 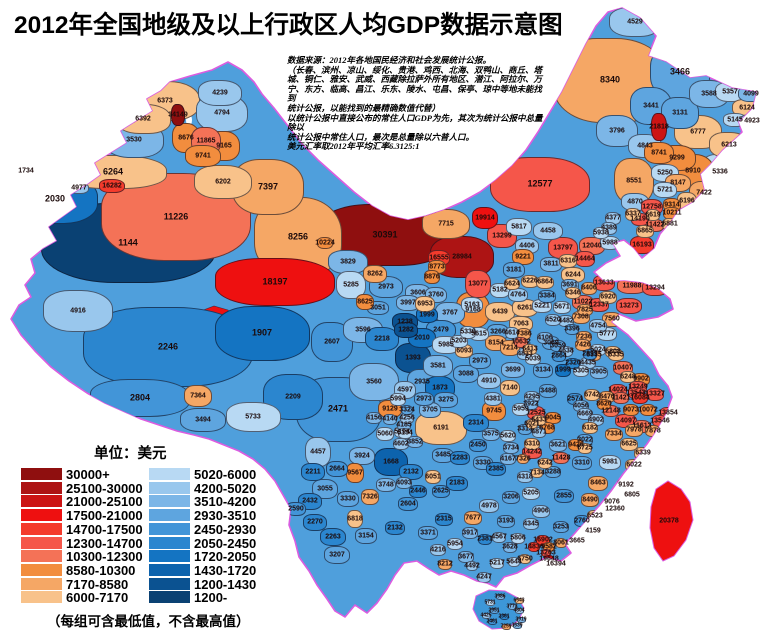 What do you see at coordinates (518, 295) in the screenshot?
I see `region-value-label: 4764` at bounding box center [518, 295].